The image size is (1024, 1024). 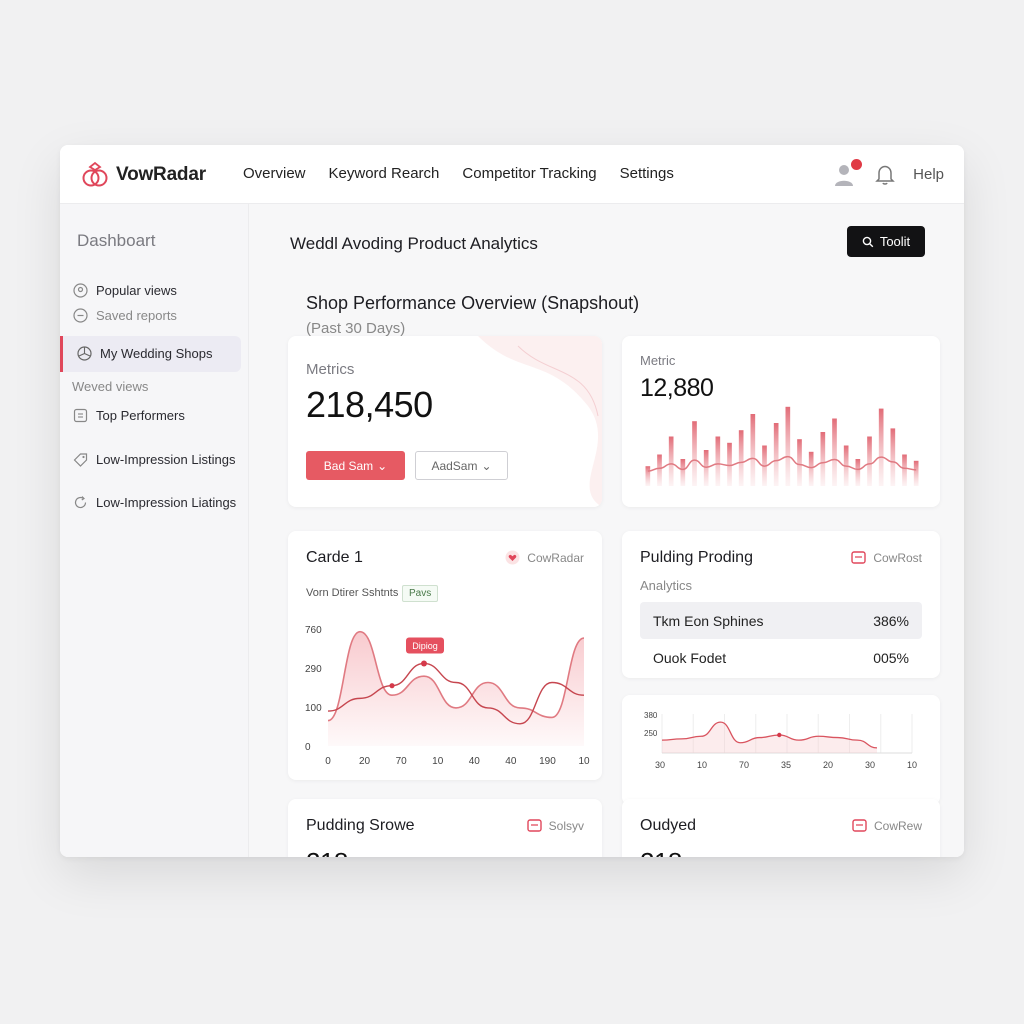 What do you see at coordinates (781, 828) in the screenshot?
I see `bottom-right-card: Oudyed CowRew 218` at bounding box center [781, 828].